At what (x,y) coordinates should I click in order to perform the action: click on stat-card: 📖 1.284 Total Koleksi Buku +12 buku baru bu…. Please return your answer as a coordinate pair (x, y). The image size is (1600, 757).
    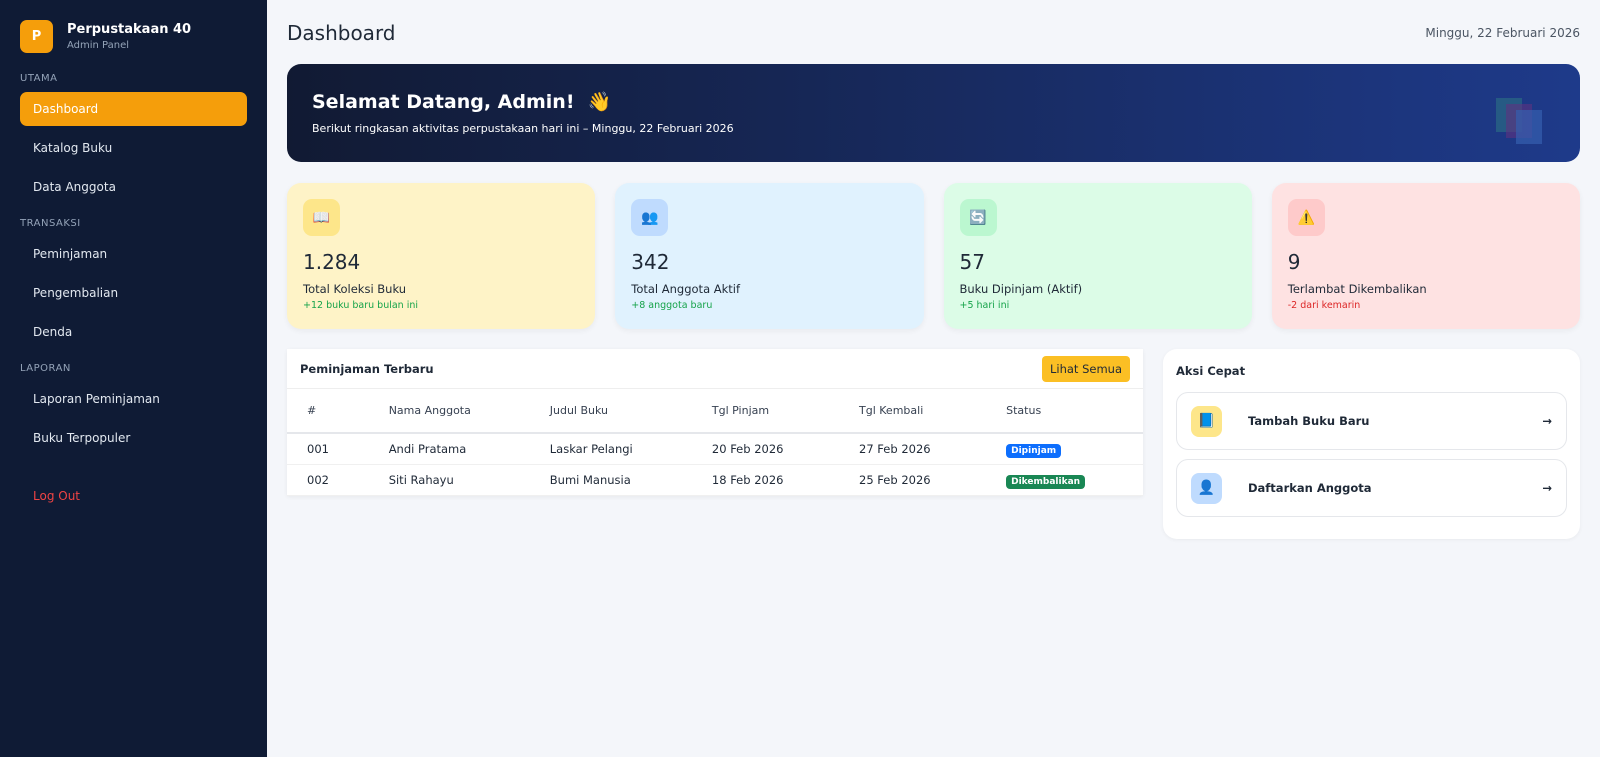
    Looking at the image, I should click on (441, 256).